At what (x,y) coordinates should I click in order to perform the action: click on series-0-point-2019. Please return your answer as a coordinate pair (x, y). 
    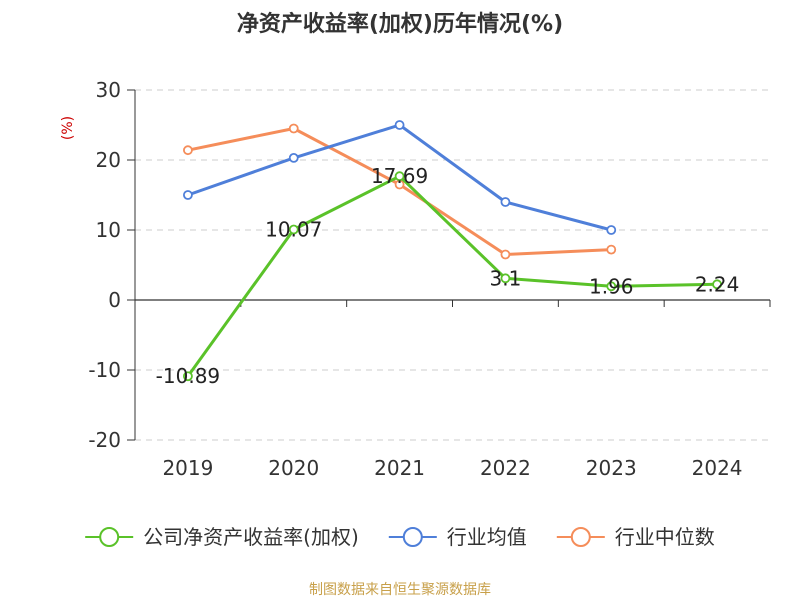
    Looking at the image, I should click on (188, 376).